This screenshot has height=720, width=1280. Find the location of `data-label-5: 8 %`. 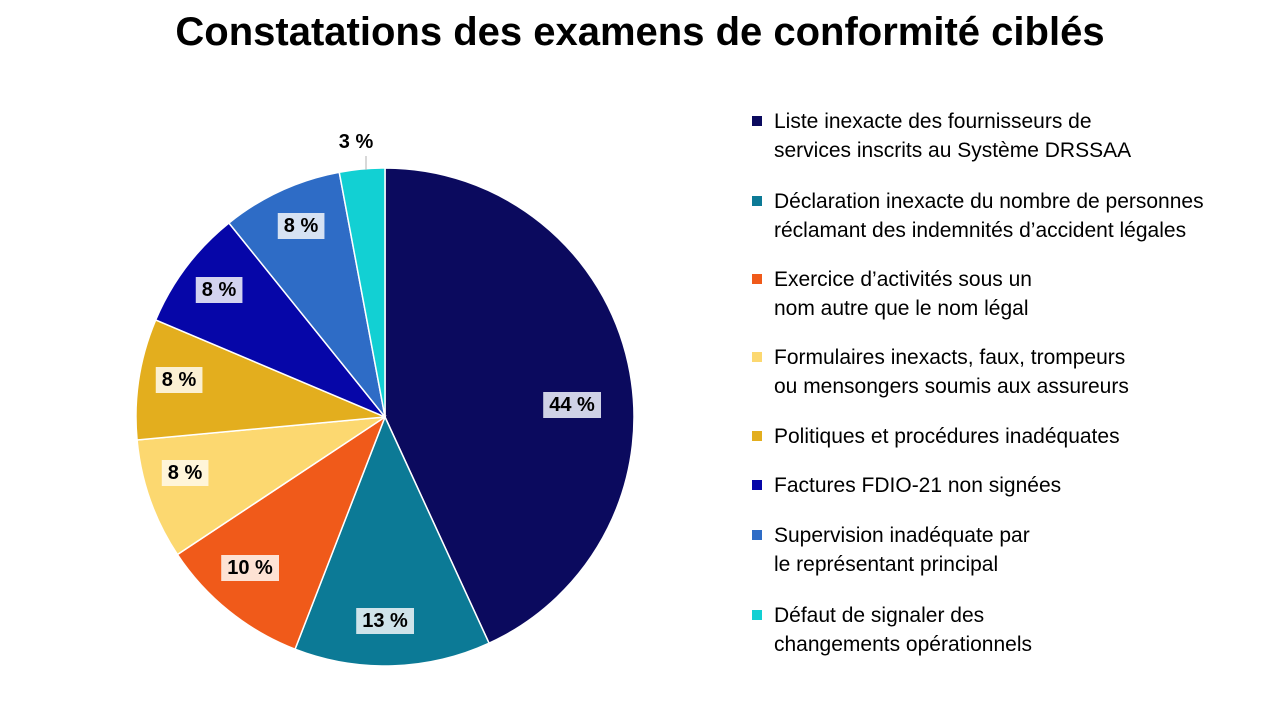

data-label-5: 8 % is located at coordinates (179, 380).